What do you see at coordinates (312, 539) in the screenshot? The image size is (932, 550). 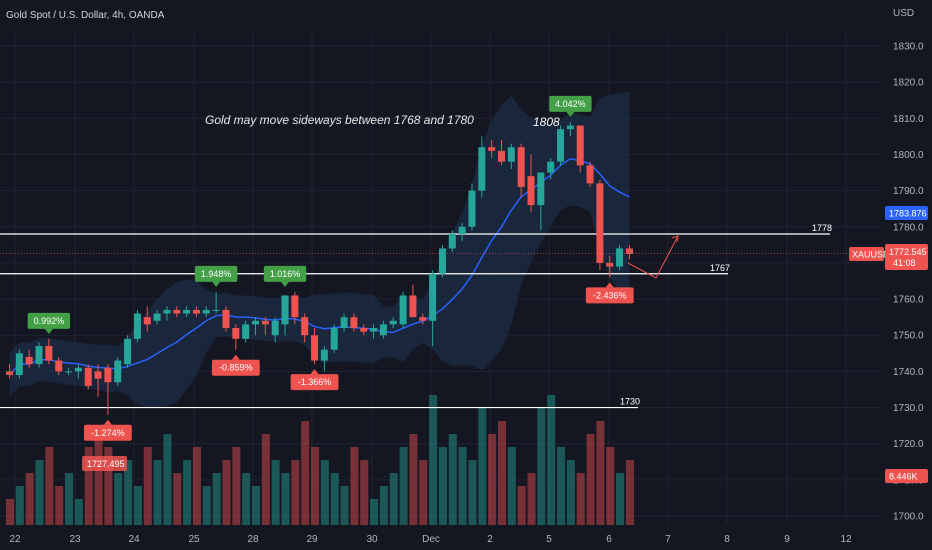 I see `time-tick-label: 29` at bounding box center [312, 539].